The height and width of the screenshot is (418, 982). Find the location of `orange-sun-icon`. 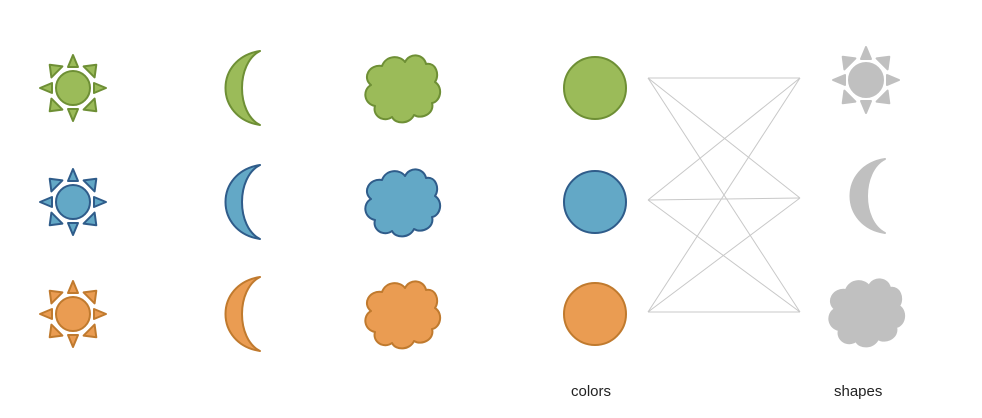

orange-sun-icon is located at coordinates (73, 314).